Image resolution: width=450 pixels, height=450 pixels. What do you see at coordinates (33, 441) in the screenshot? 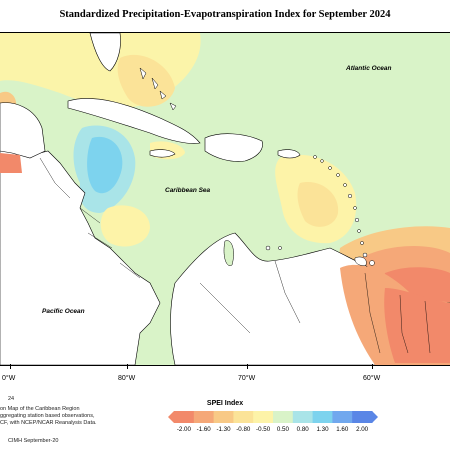
I see `footer-credit: CIMH September-20` at bounding box center [33, 441].